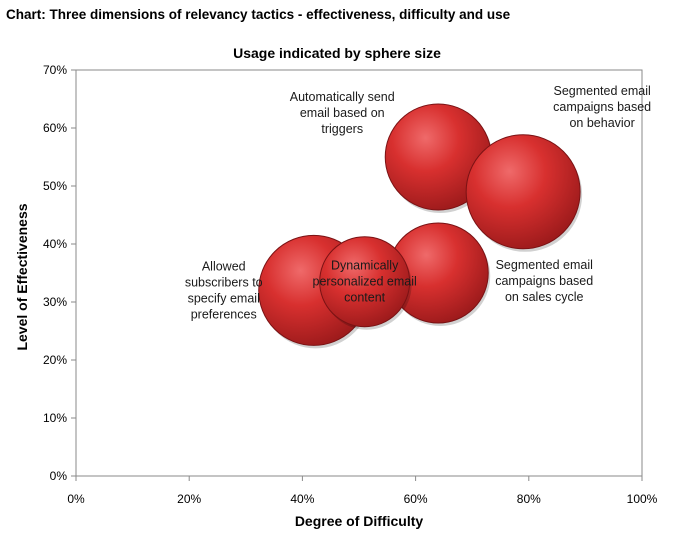 Image resolution: width=674 pixels, height=535 pixels. I want to click on y-tick-label: 70%, so click(55, 70).